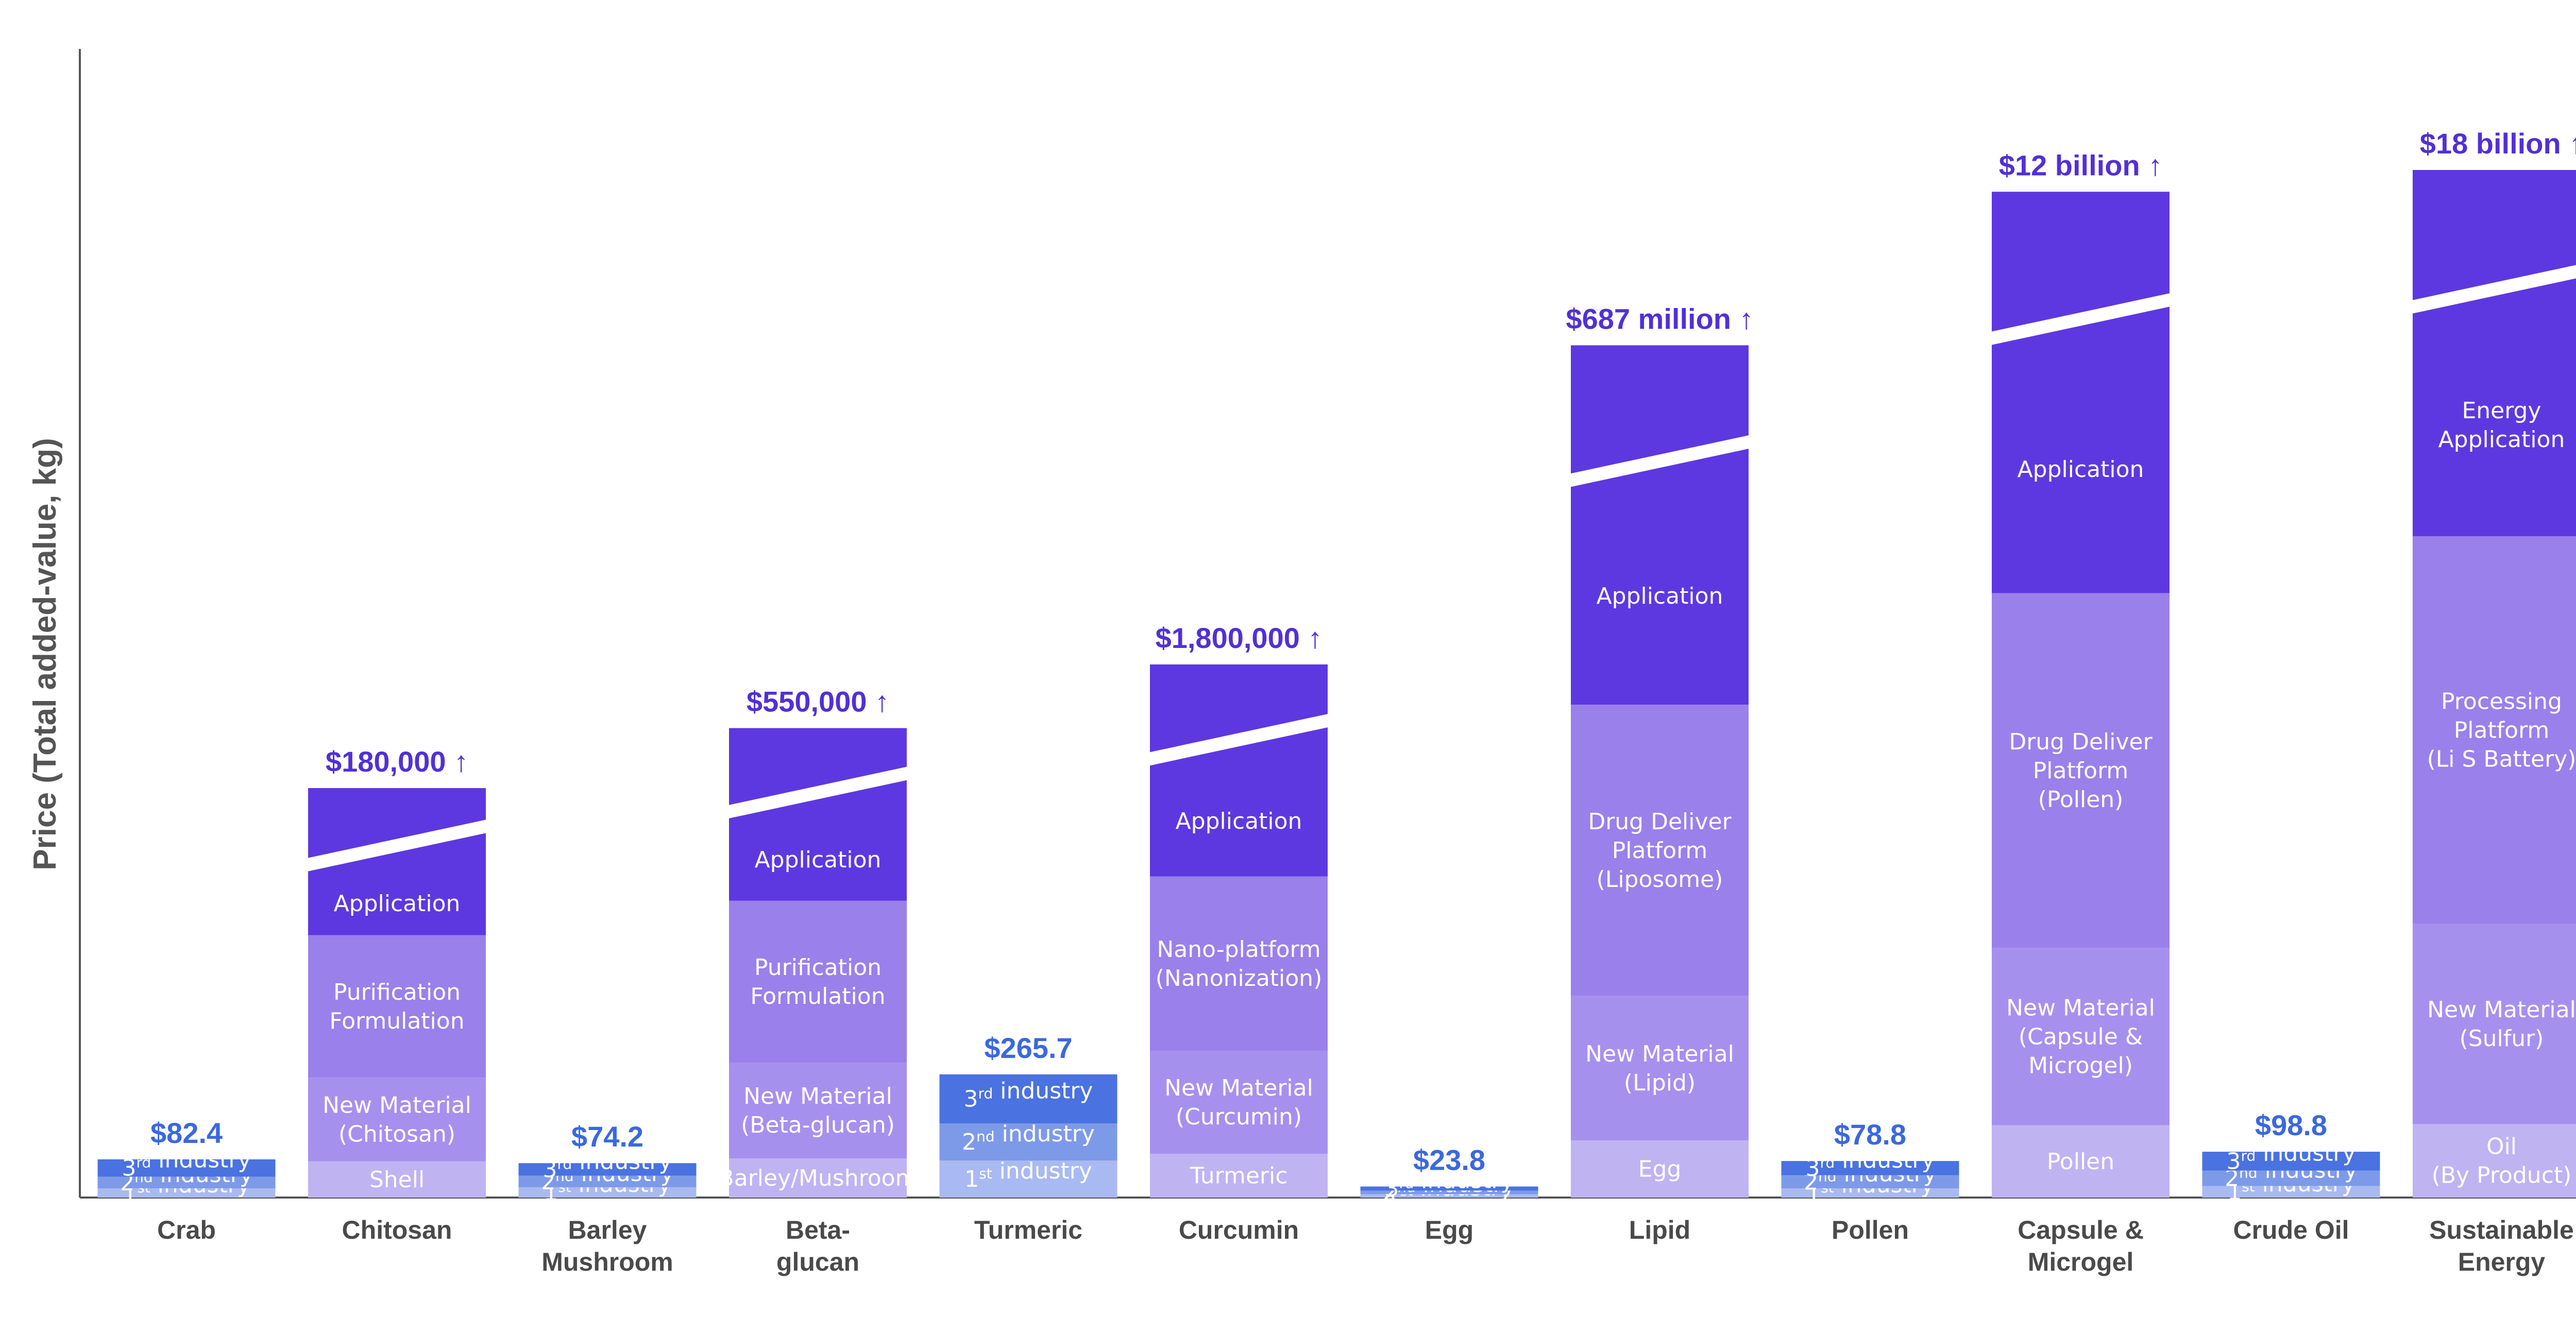 The height and width of the screenshot is (1333, 2576). What do you see at coordinates (2080, 165) in the screenshot?
I see `price-label: $12 billion ↑` at bounding box center [2080, 165].